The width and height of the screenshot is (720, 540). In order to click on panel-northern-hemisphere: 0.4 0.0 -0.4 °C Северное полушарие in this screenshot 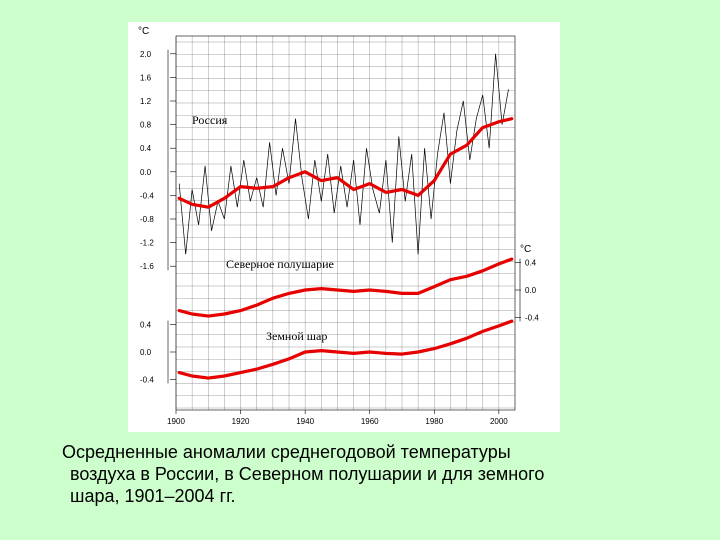, I will do `click(358, 283)`.